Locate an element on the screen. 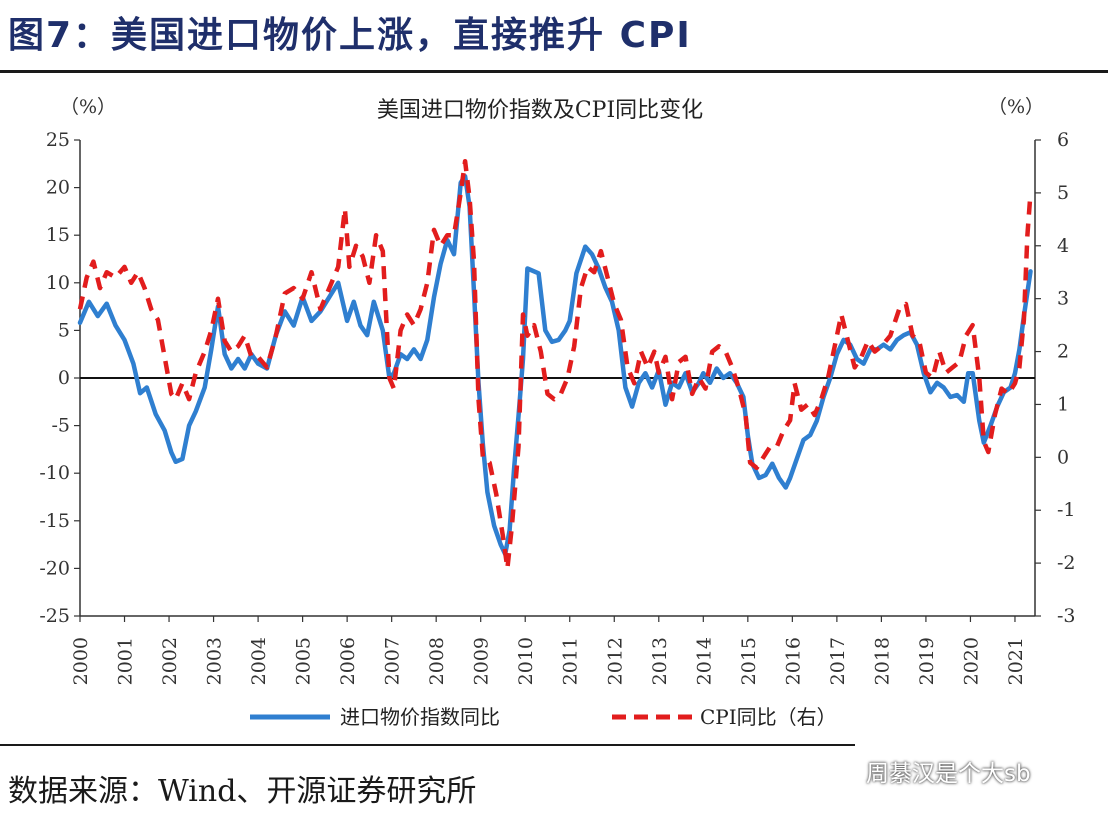 The height and width of the screenshot is (824, 1108). right-tick-label: 0 is located at coordinates (1063, 457).